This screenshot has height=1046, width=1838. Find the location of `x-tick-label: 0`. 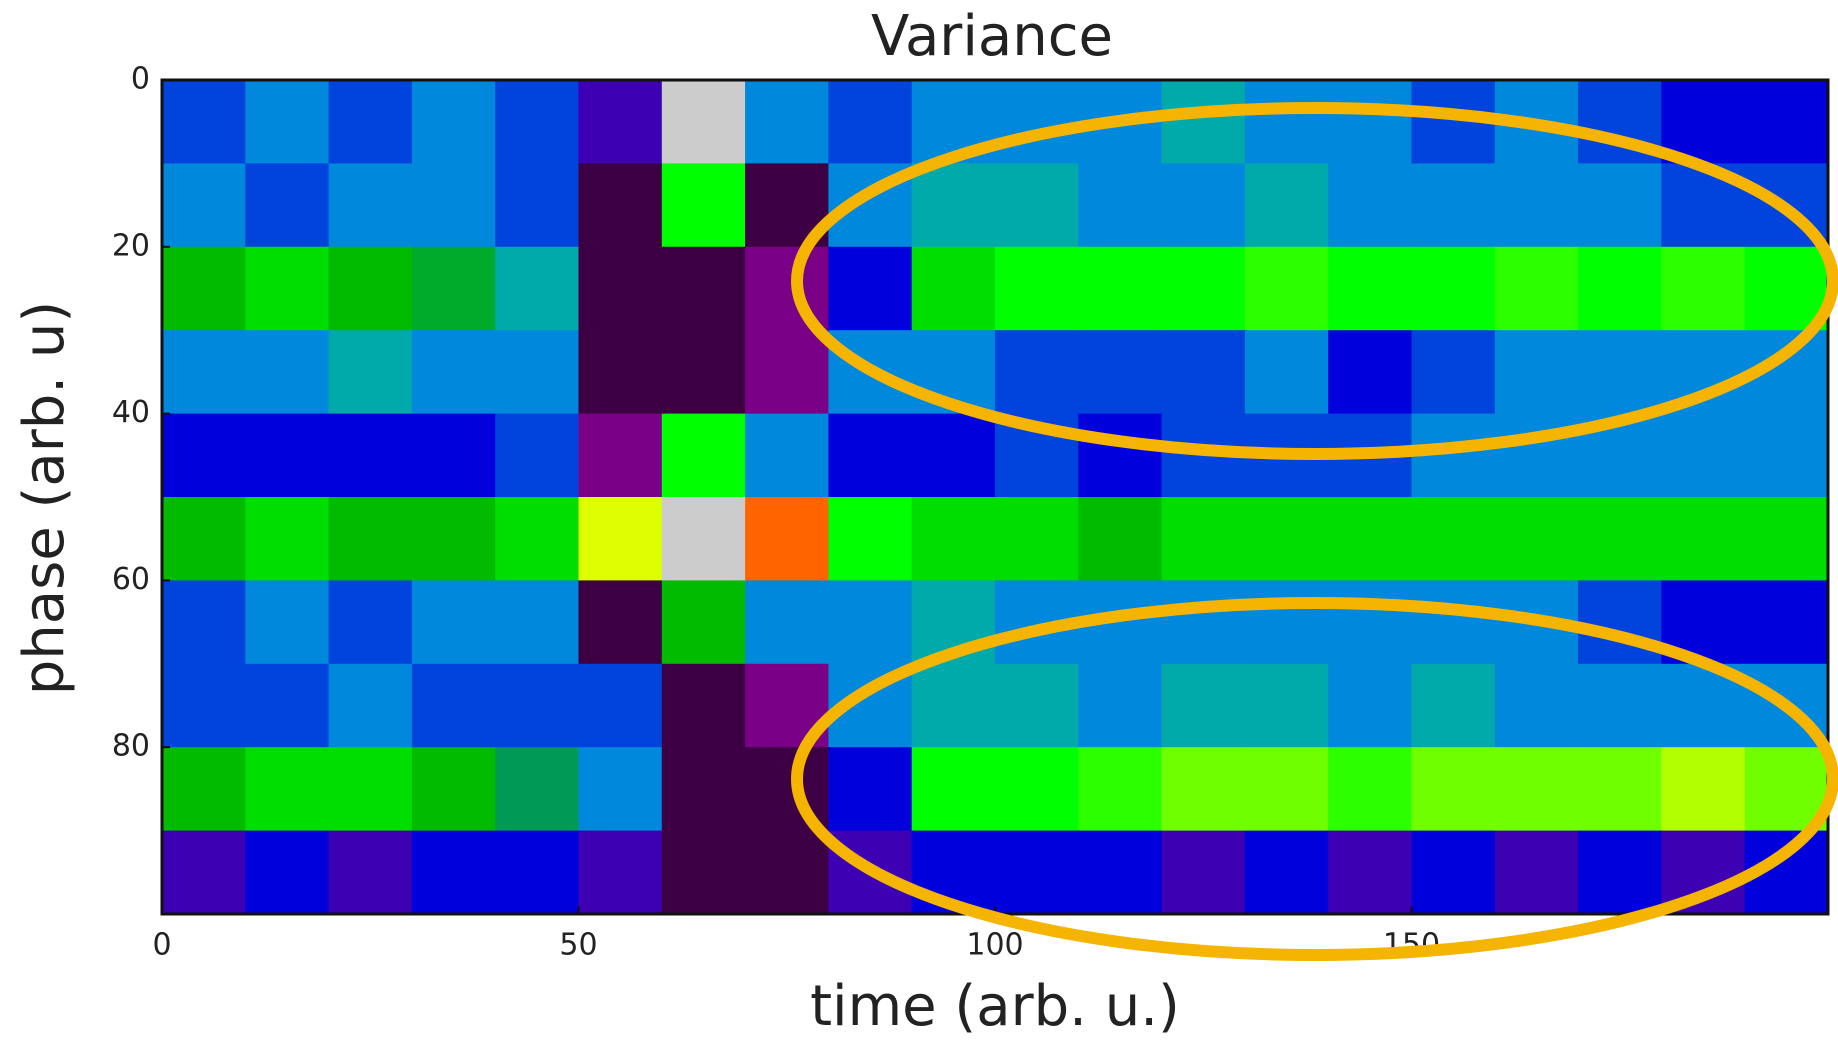

x-tick-label: 0 is located at coordinates (161, 945).